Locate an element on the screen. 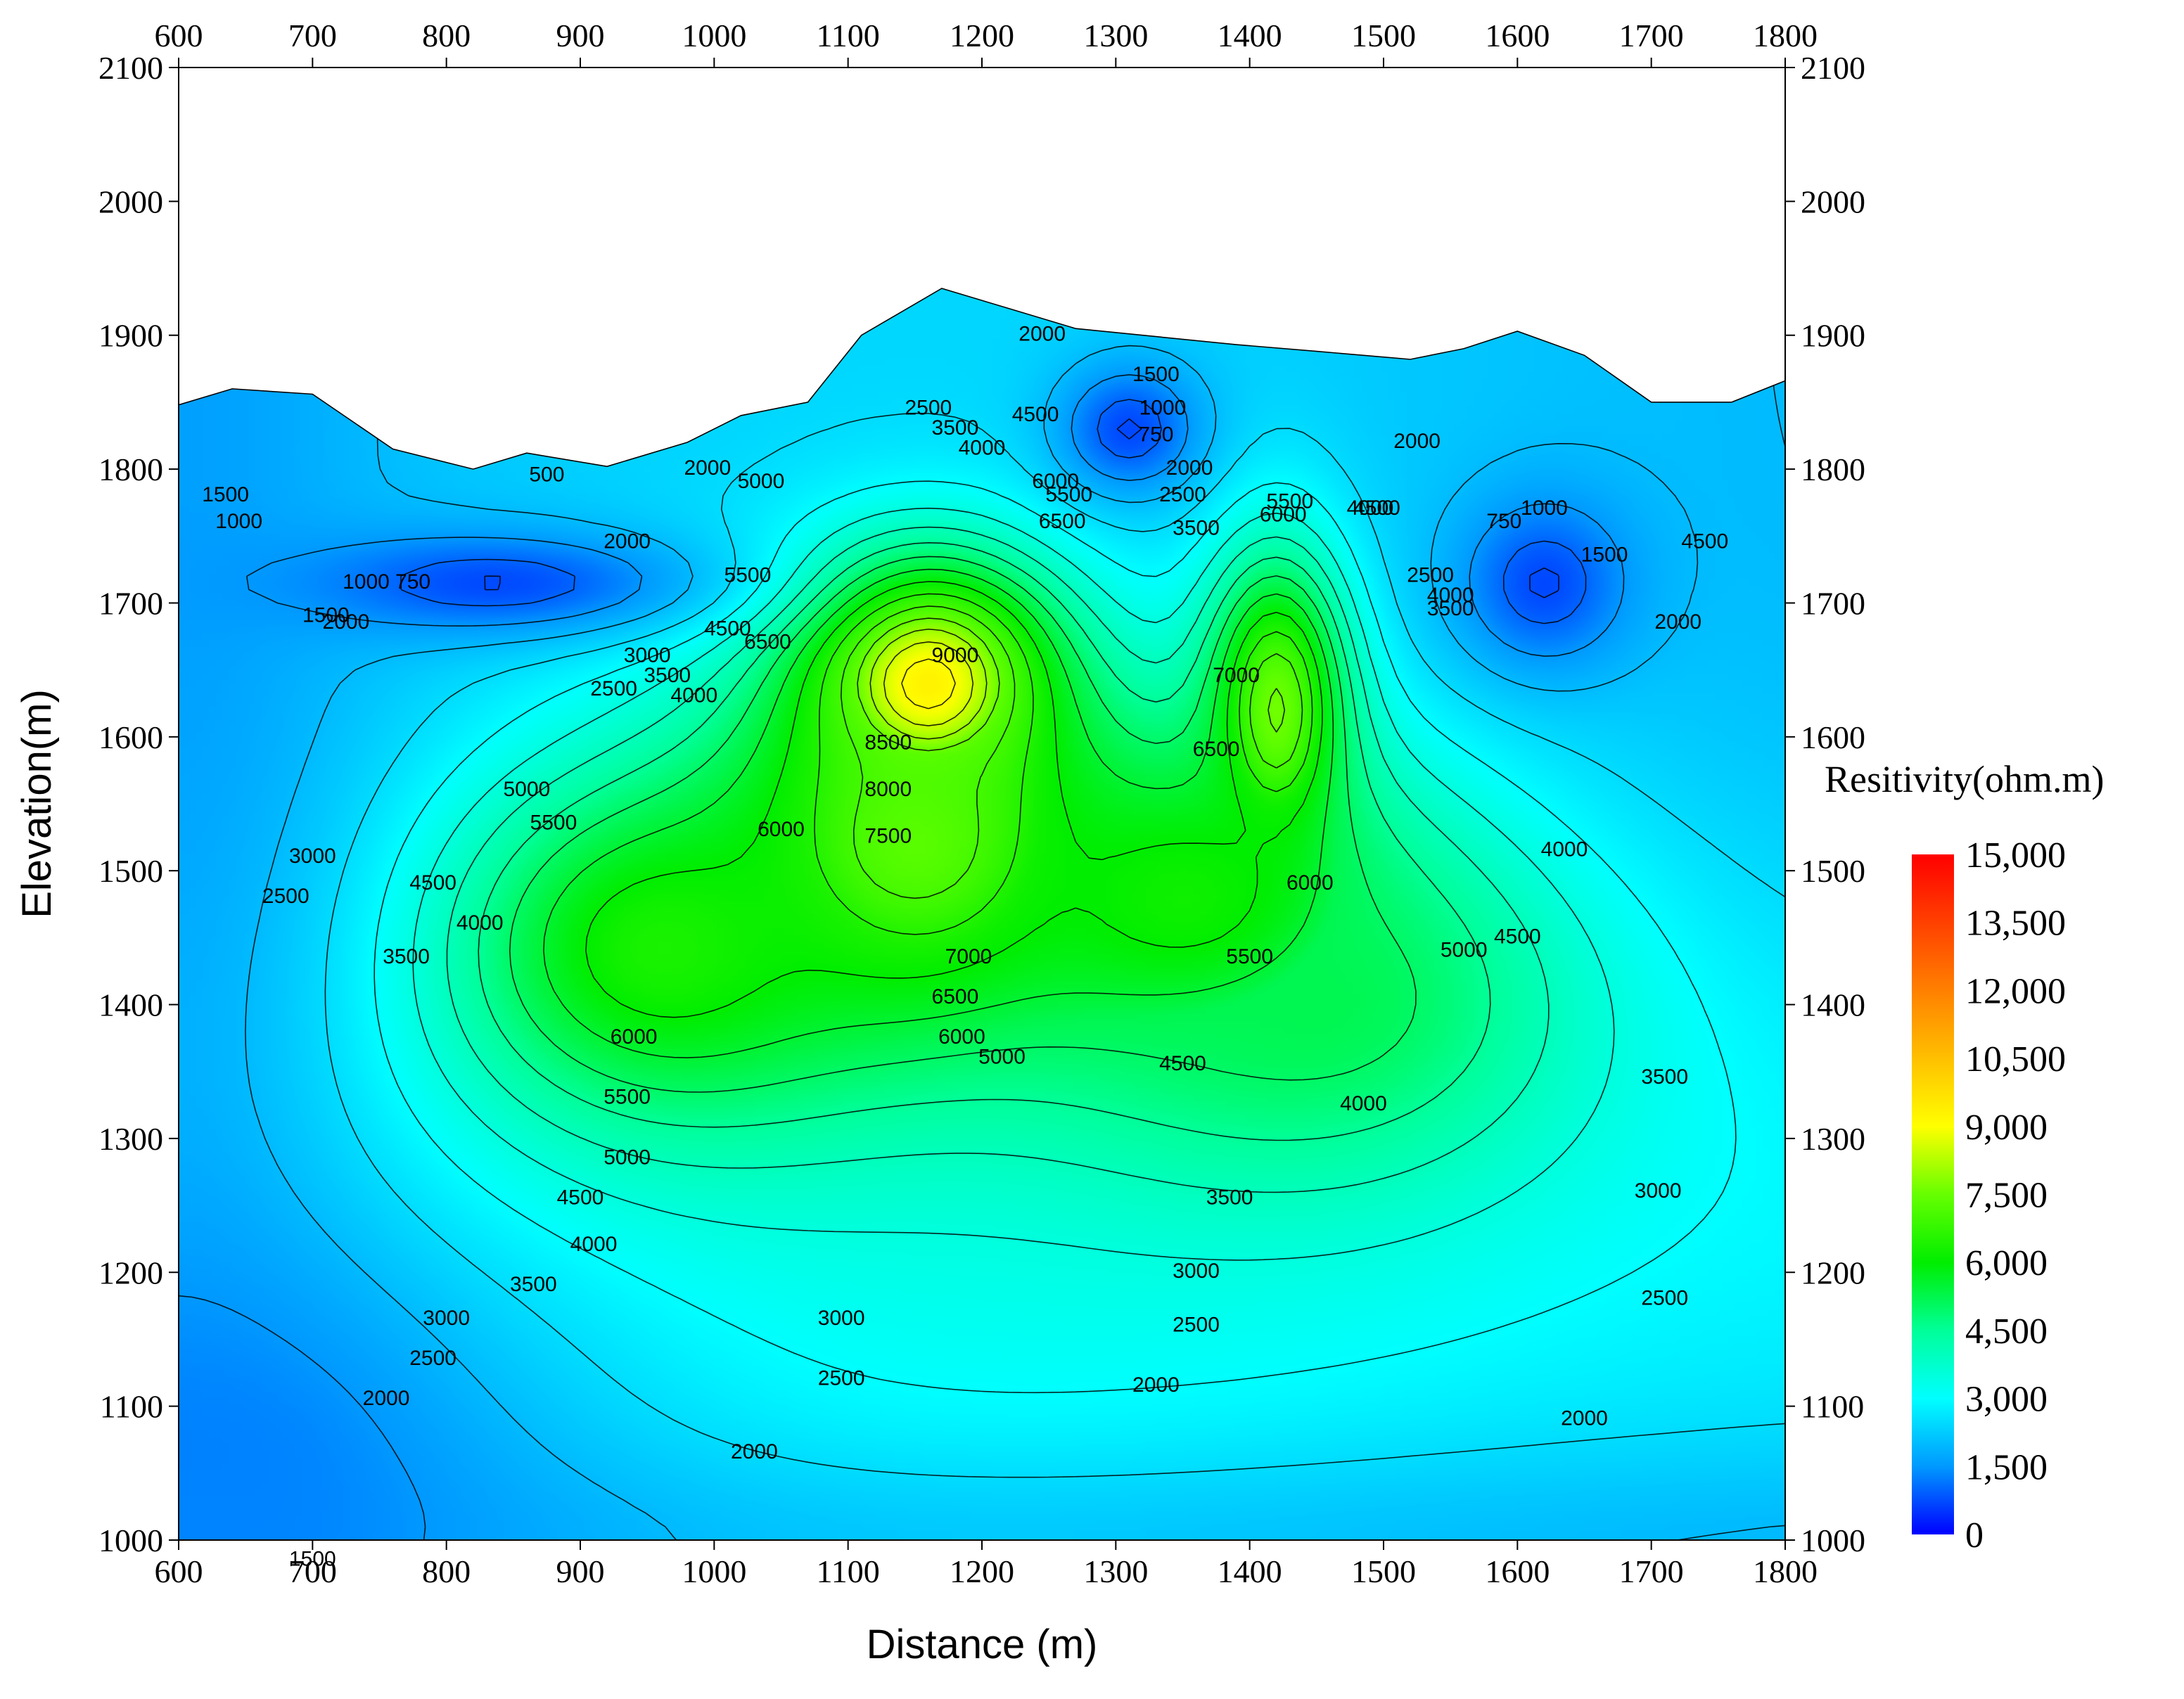 This screenshot has height=1699, width=2184. y-tick-label-right: 1700 is located at coordinates (1833, 603).